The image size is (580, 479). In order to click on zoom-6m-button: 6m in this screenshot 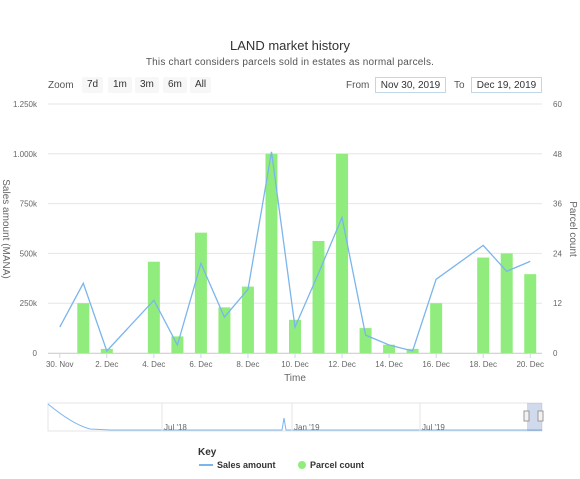, I will do `click(175, 85)`.